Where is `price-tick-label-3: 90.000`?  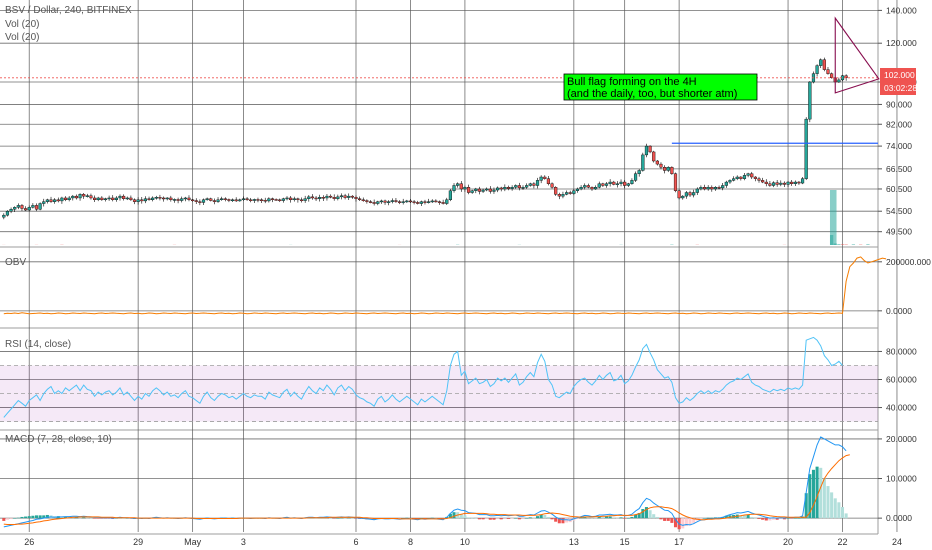
price-tick-label-3: 90.000 is located at coordinates (899, 104).